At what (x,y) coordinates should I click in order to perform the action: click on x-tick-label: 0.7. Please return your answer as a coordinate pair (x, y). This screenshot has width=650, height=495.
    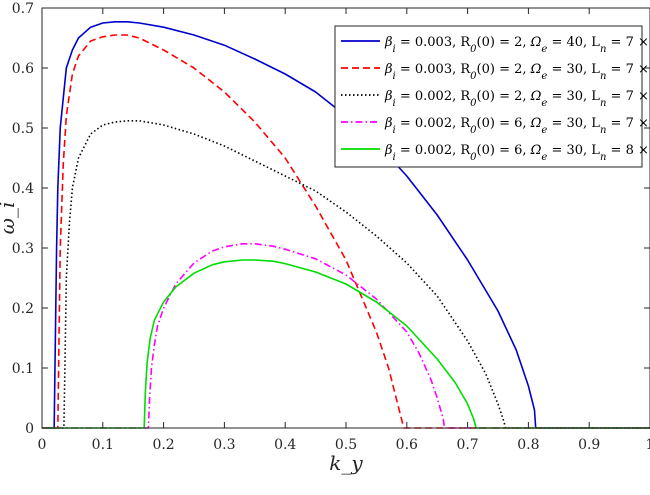
    Looking at the image, I should click on (467, 445).